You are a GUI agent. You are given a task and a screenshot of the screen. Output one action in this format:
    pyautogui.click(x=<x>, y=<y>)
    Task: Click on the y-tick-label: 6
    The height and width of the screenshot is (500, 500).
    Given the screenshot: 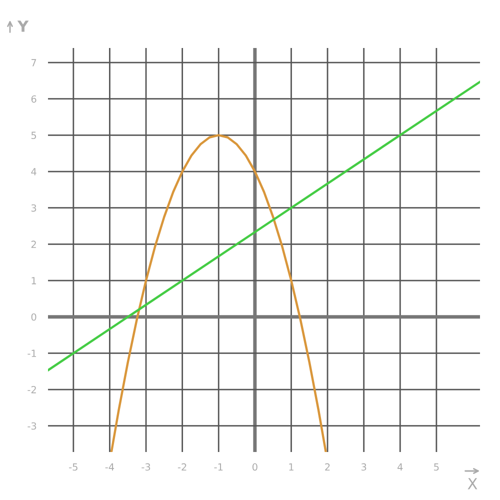 What is the action you would take?
    pyautogui.click(x=33, y=99)
    